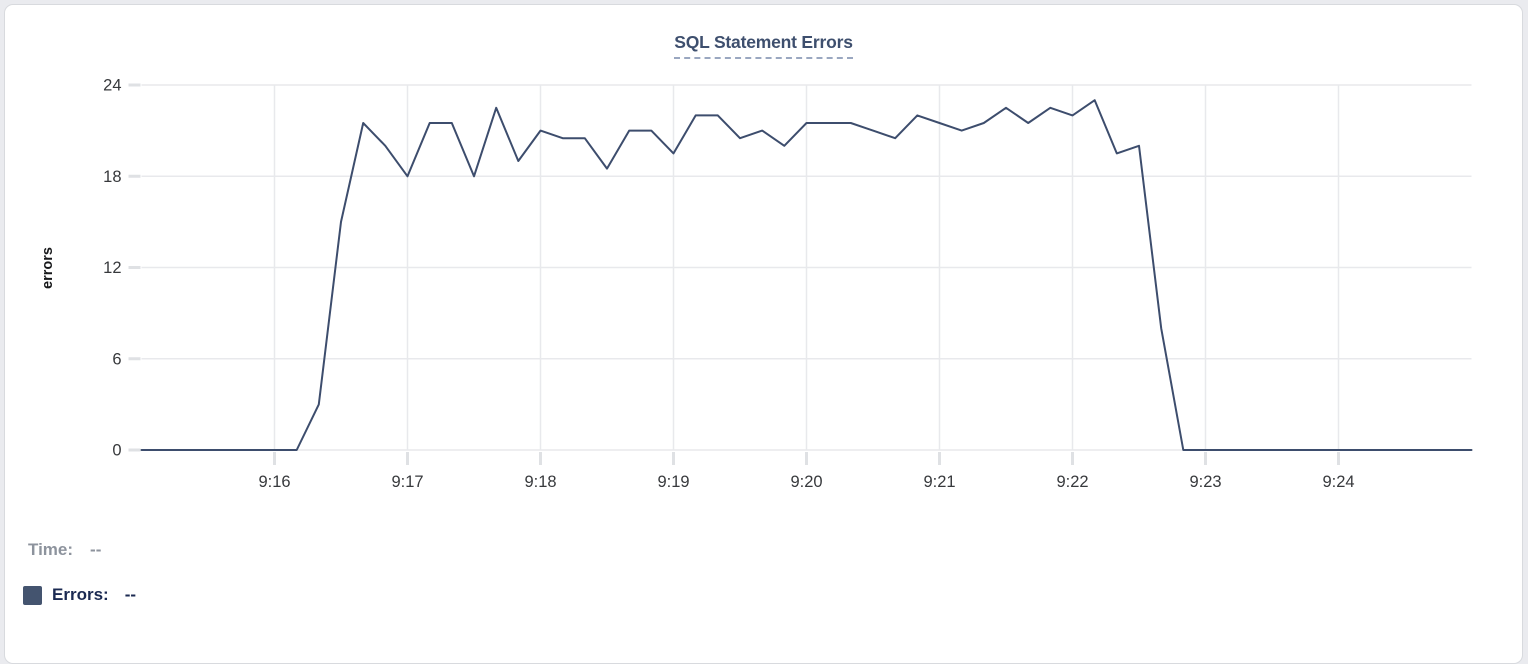  Describe the element at coordinates (112, 86) in the screenshot. I see `y-tick-label: 24` at that location.